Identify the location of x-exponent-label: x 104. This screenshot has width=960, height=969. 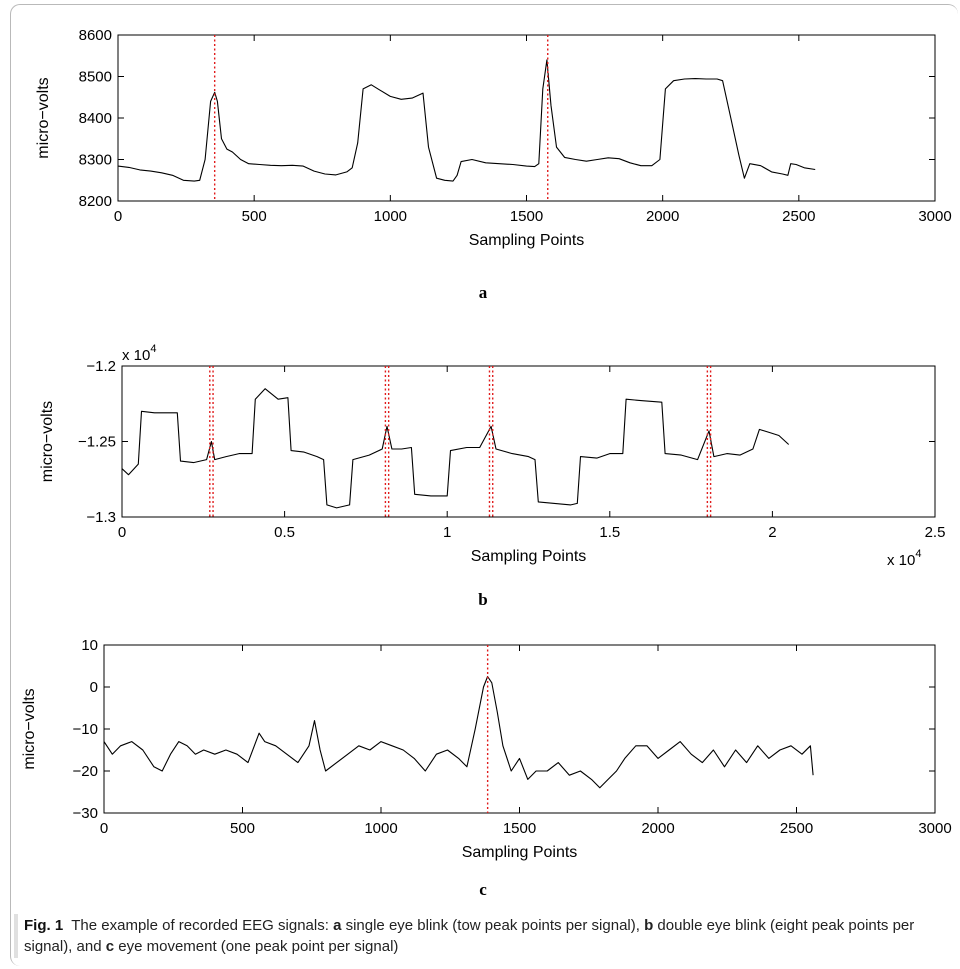
(904, 558).